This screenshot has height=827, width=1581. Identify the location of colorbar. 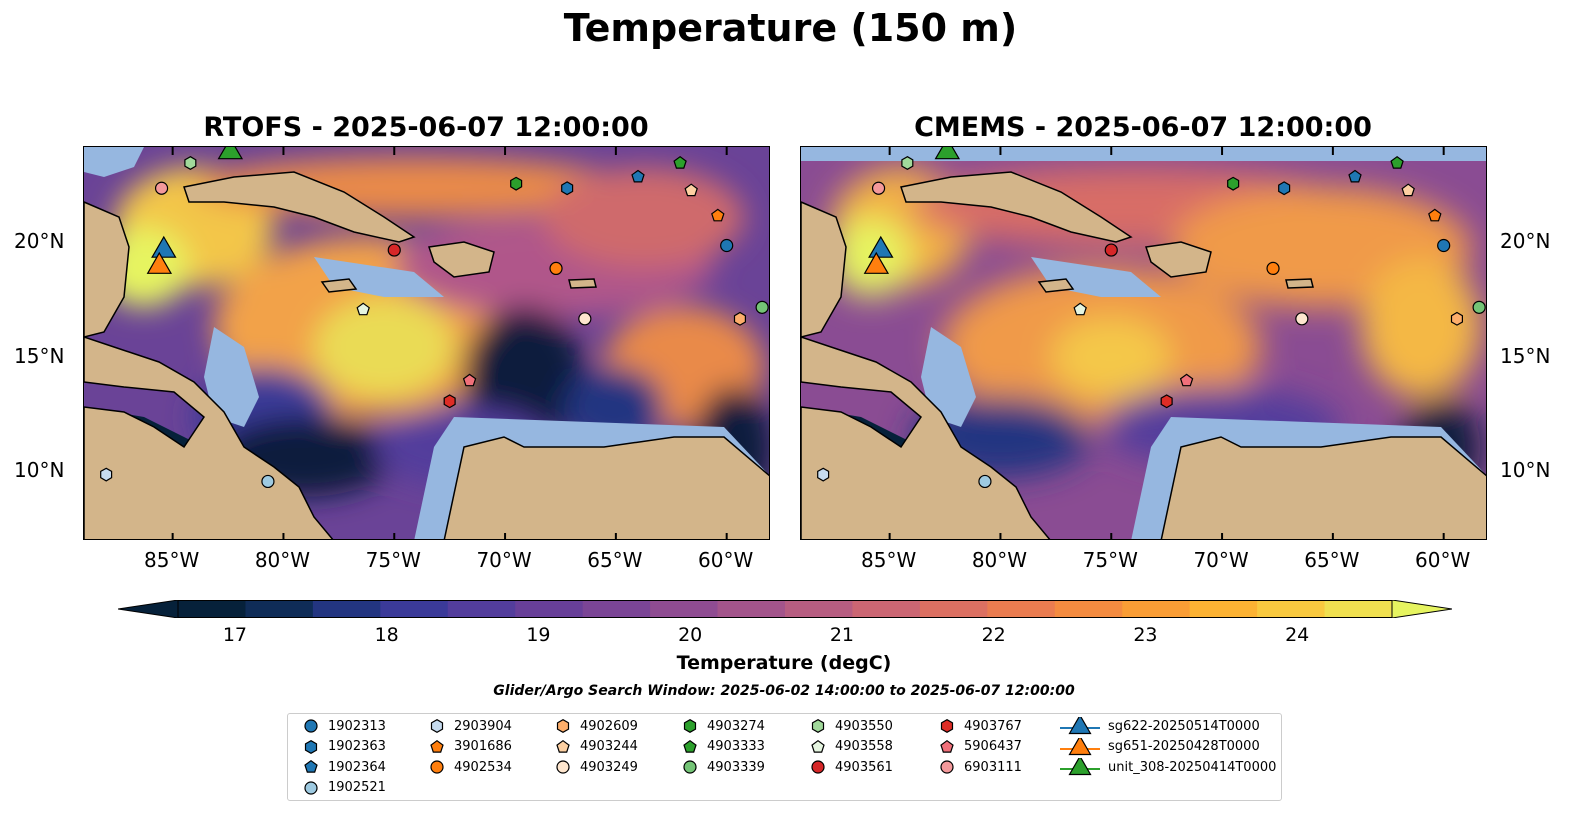
(785, 609).